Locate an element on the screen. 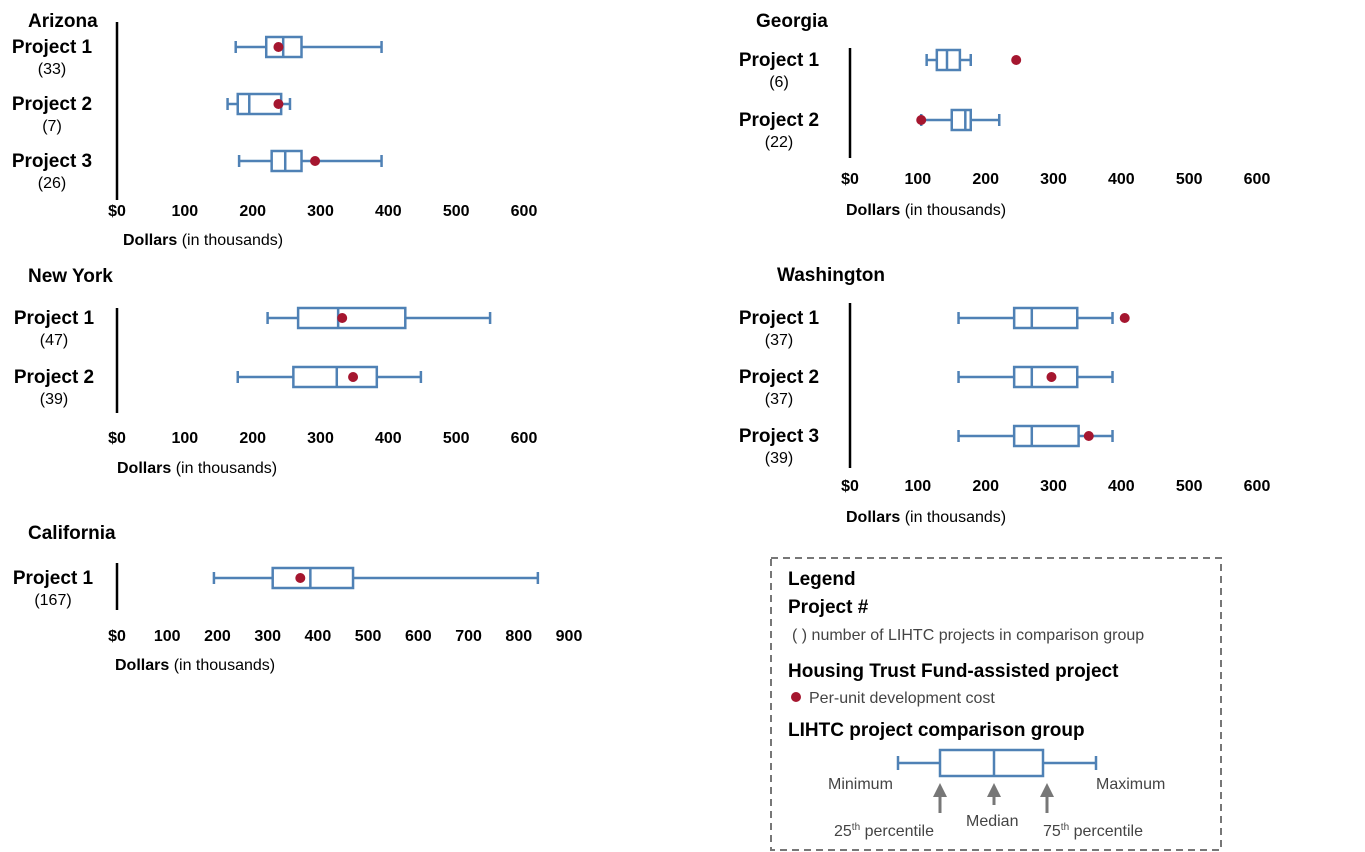 The image size is (1365, 852). project-count: (26) is located at coordinates (52, 183).